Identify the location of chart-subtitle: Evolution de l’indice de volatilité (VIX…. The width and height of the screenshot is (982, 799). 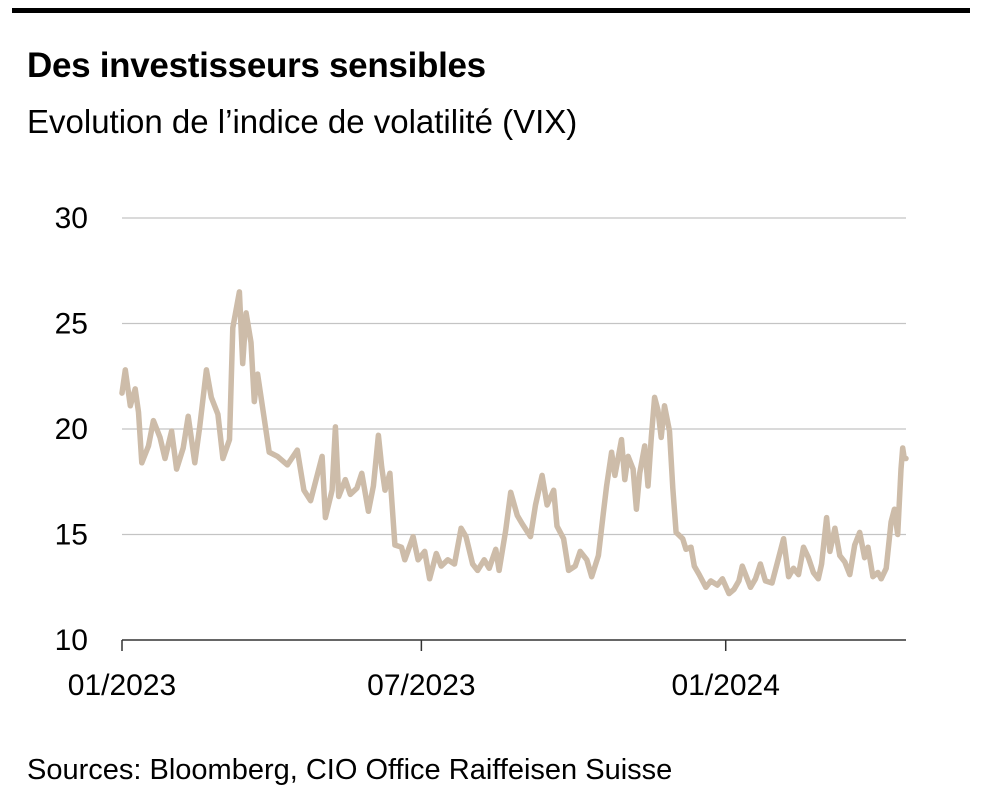
(302, 121).